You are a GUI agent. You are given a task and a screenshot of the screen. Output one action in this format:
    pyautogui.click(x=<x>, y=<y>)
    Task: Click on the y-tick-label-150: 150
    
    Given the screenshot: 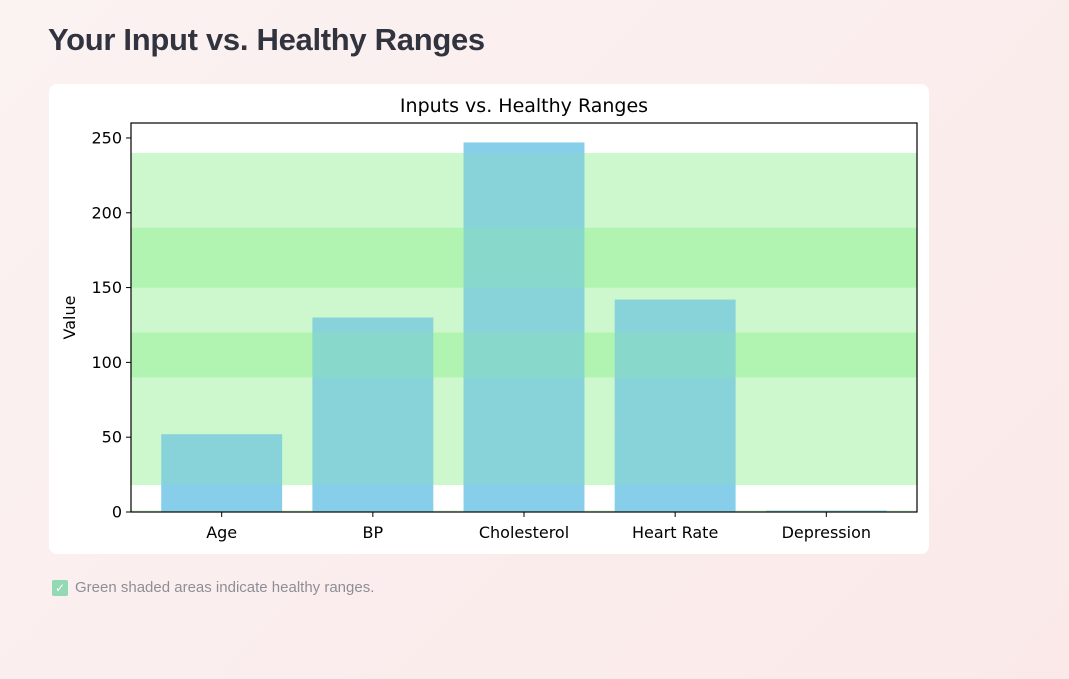 What is the action you would take?
    pyautogui.click(x=106, y=287)
    